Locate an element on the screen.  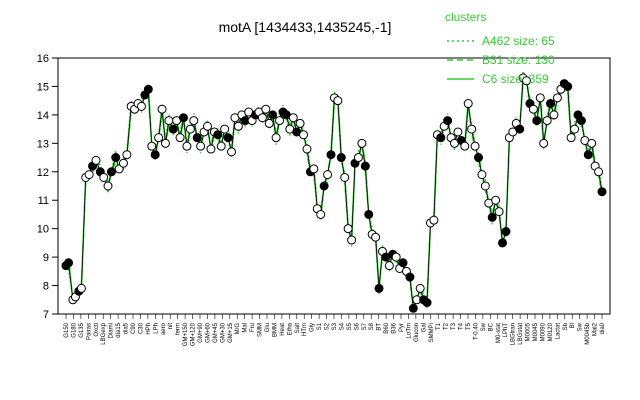
x-tick-label: HPh is located at coordinates (149, 329).